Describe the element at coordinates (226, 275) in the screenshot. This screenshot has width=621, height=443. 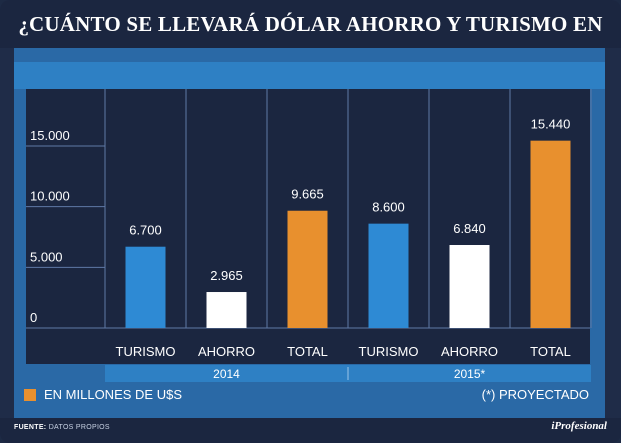
I see `bar-value-label: 2.965` at that location.